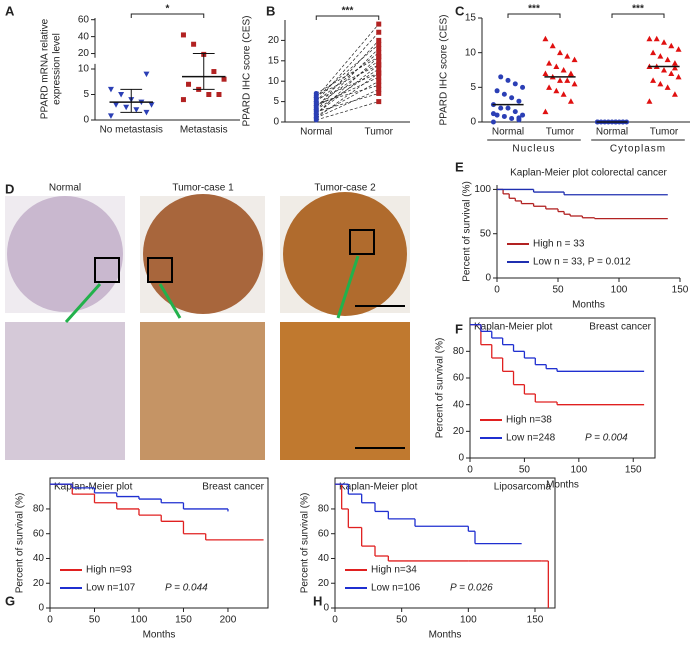  I want to click on legend-label: Low n=107, so click(111, 588).